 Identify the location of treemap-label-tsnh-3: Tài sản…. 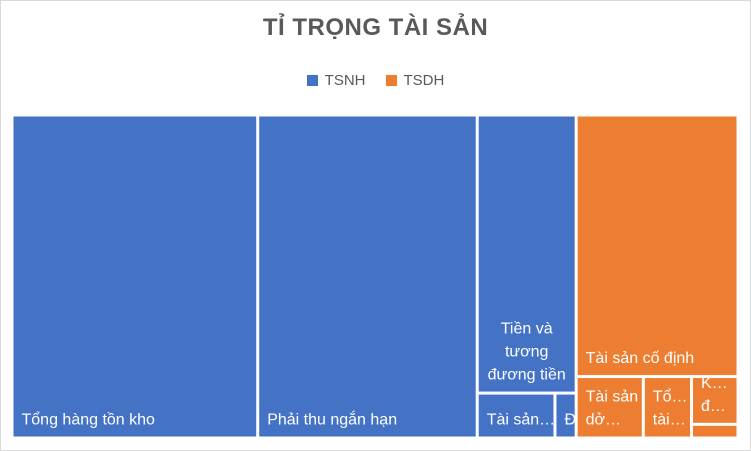
(521, 420).